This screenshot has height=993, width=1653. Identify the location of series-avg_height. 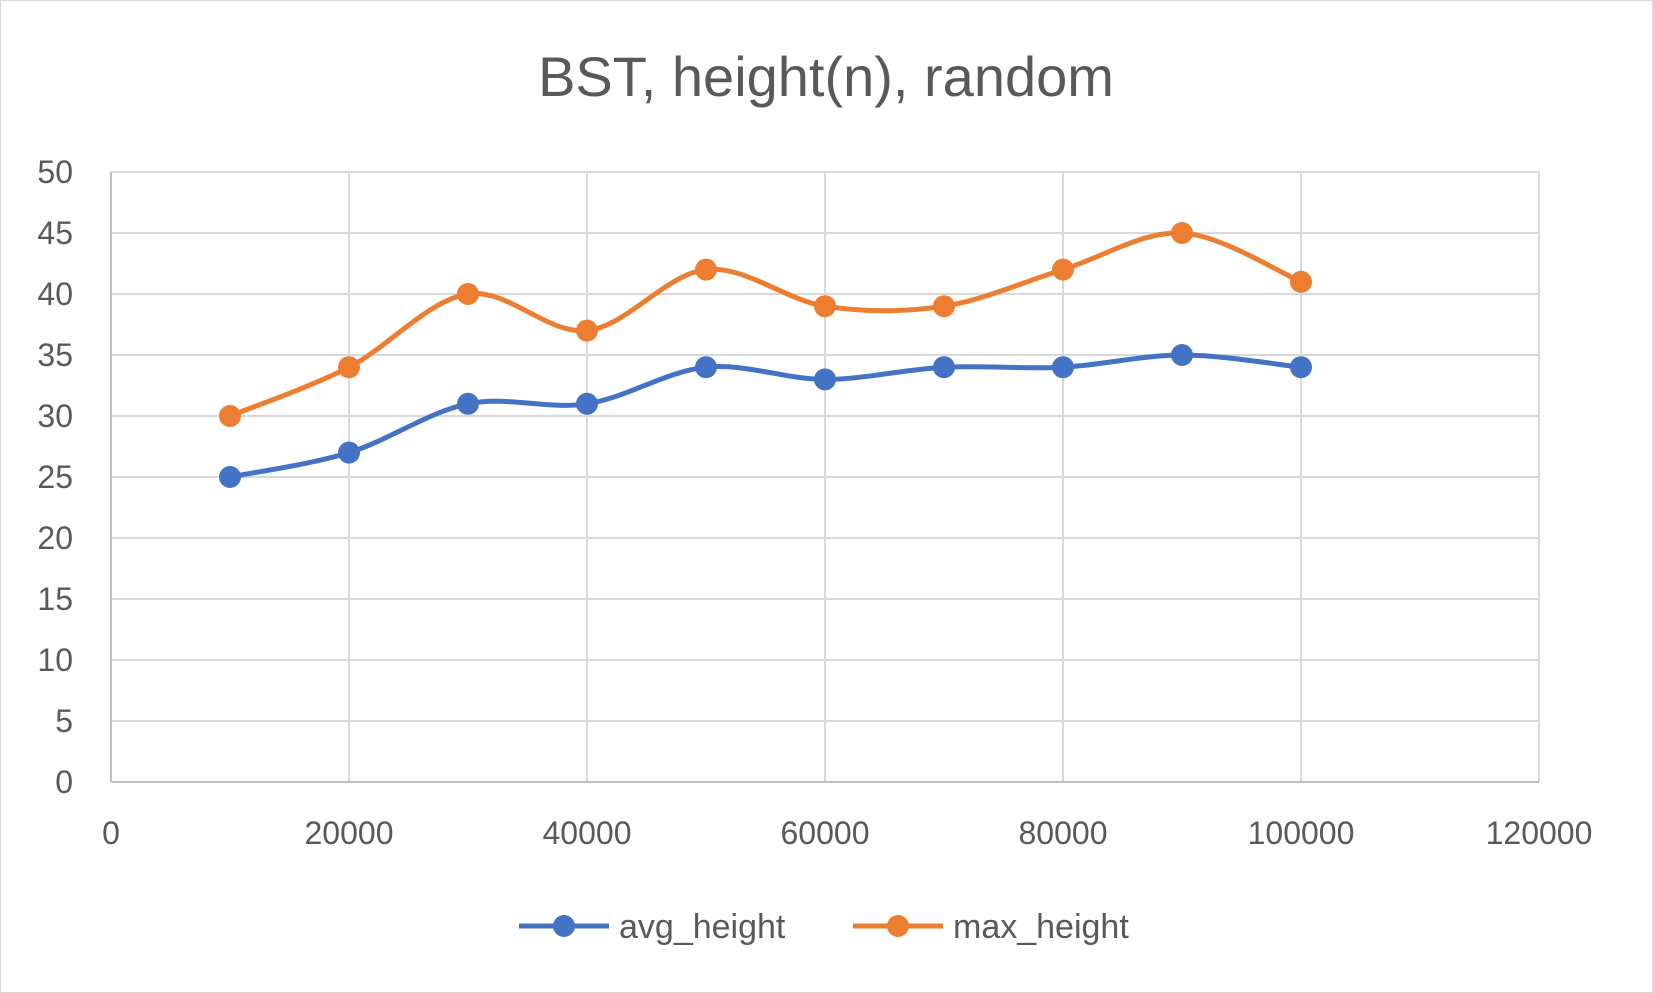
(765, 416).